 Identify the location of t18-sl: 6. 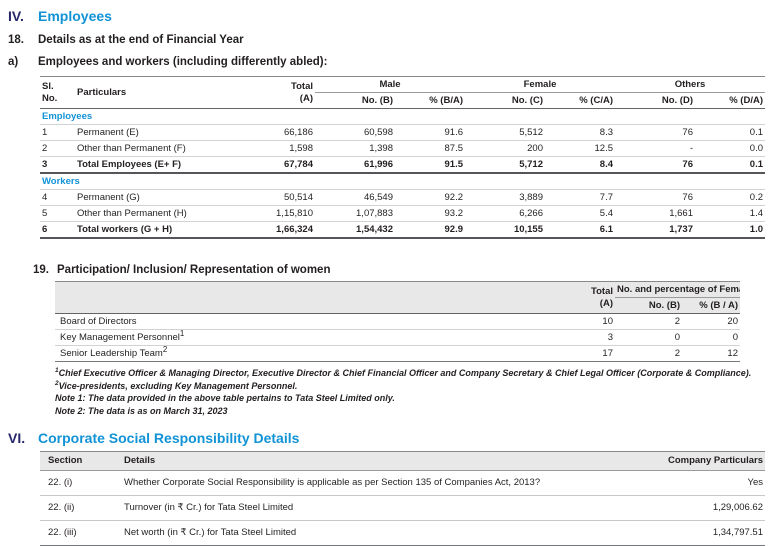
(57, 230).